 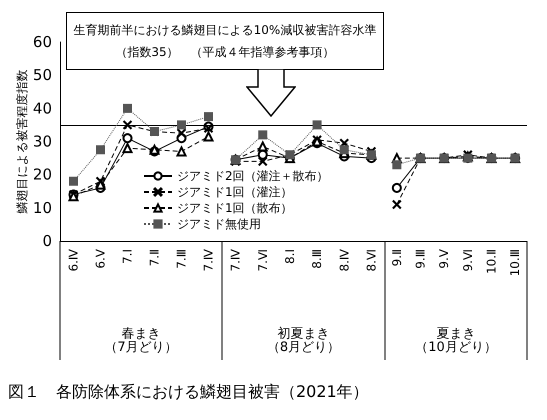 What do you see at coordinates (444, 258) in the screenshot?
I see `x-tick-label: 9.Ⅴ` at bounding box center [444, 258].